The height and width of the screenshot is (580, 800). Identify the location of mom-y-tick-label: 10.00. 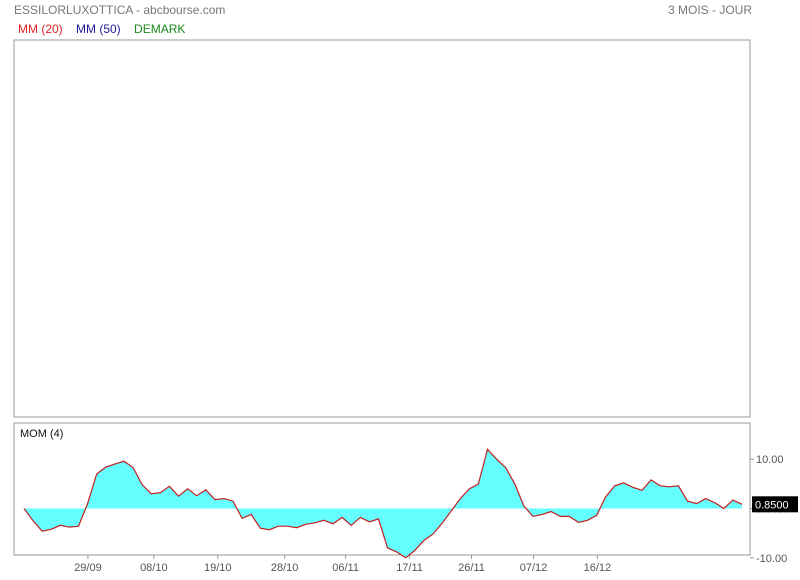
(770, 460).